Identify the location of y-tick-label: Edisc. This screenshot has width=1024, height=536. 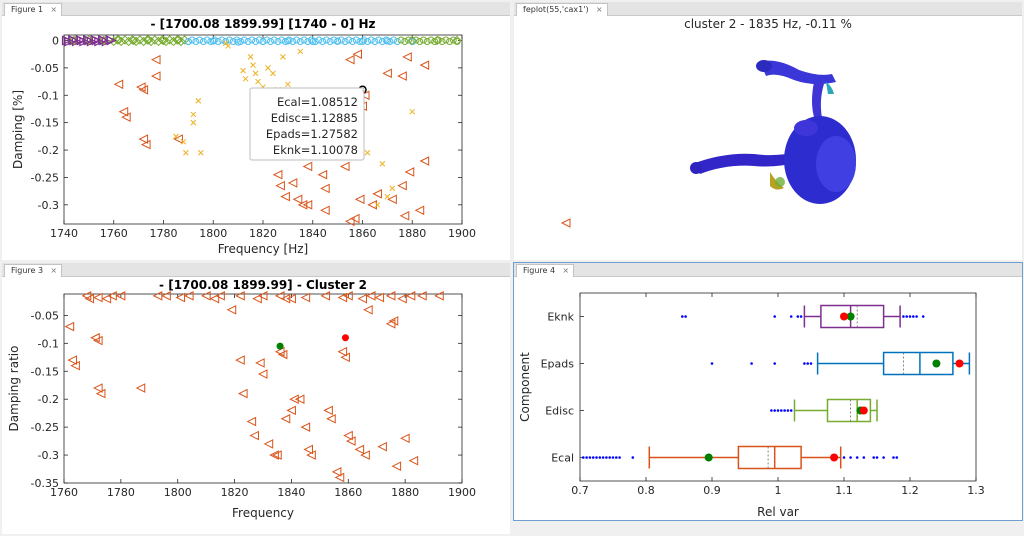
(559, 411).